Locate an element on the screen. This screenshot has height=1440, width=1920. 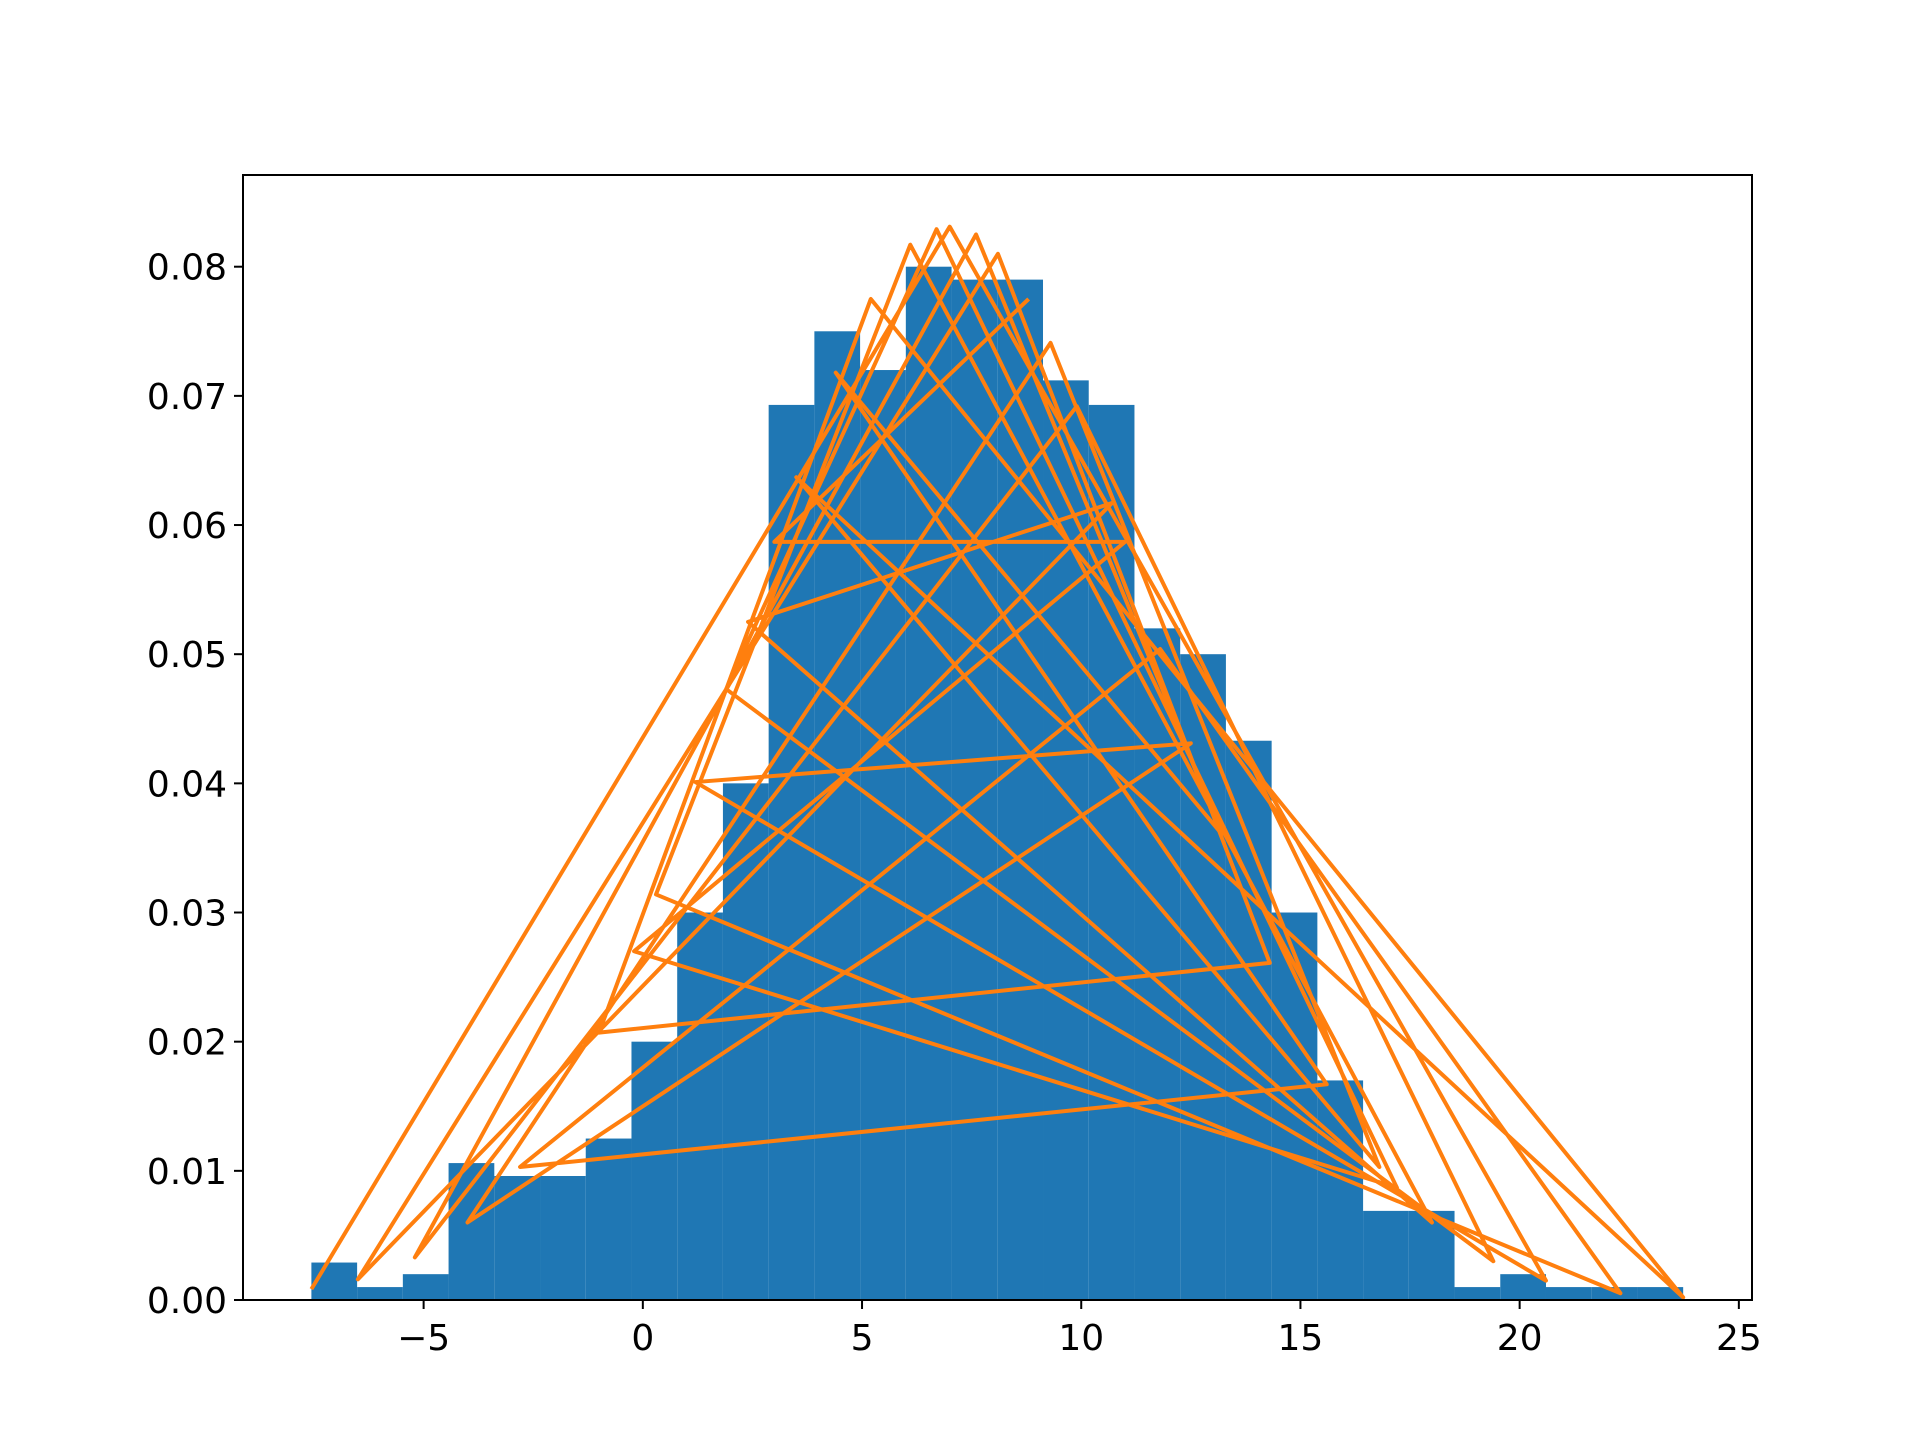
y-tick-label: 0.04 is located at coordinates (187, 784).